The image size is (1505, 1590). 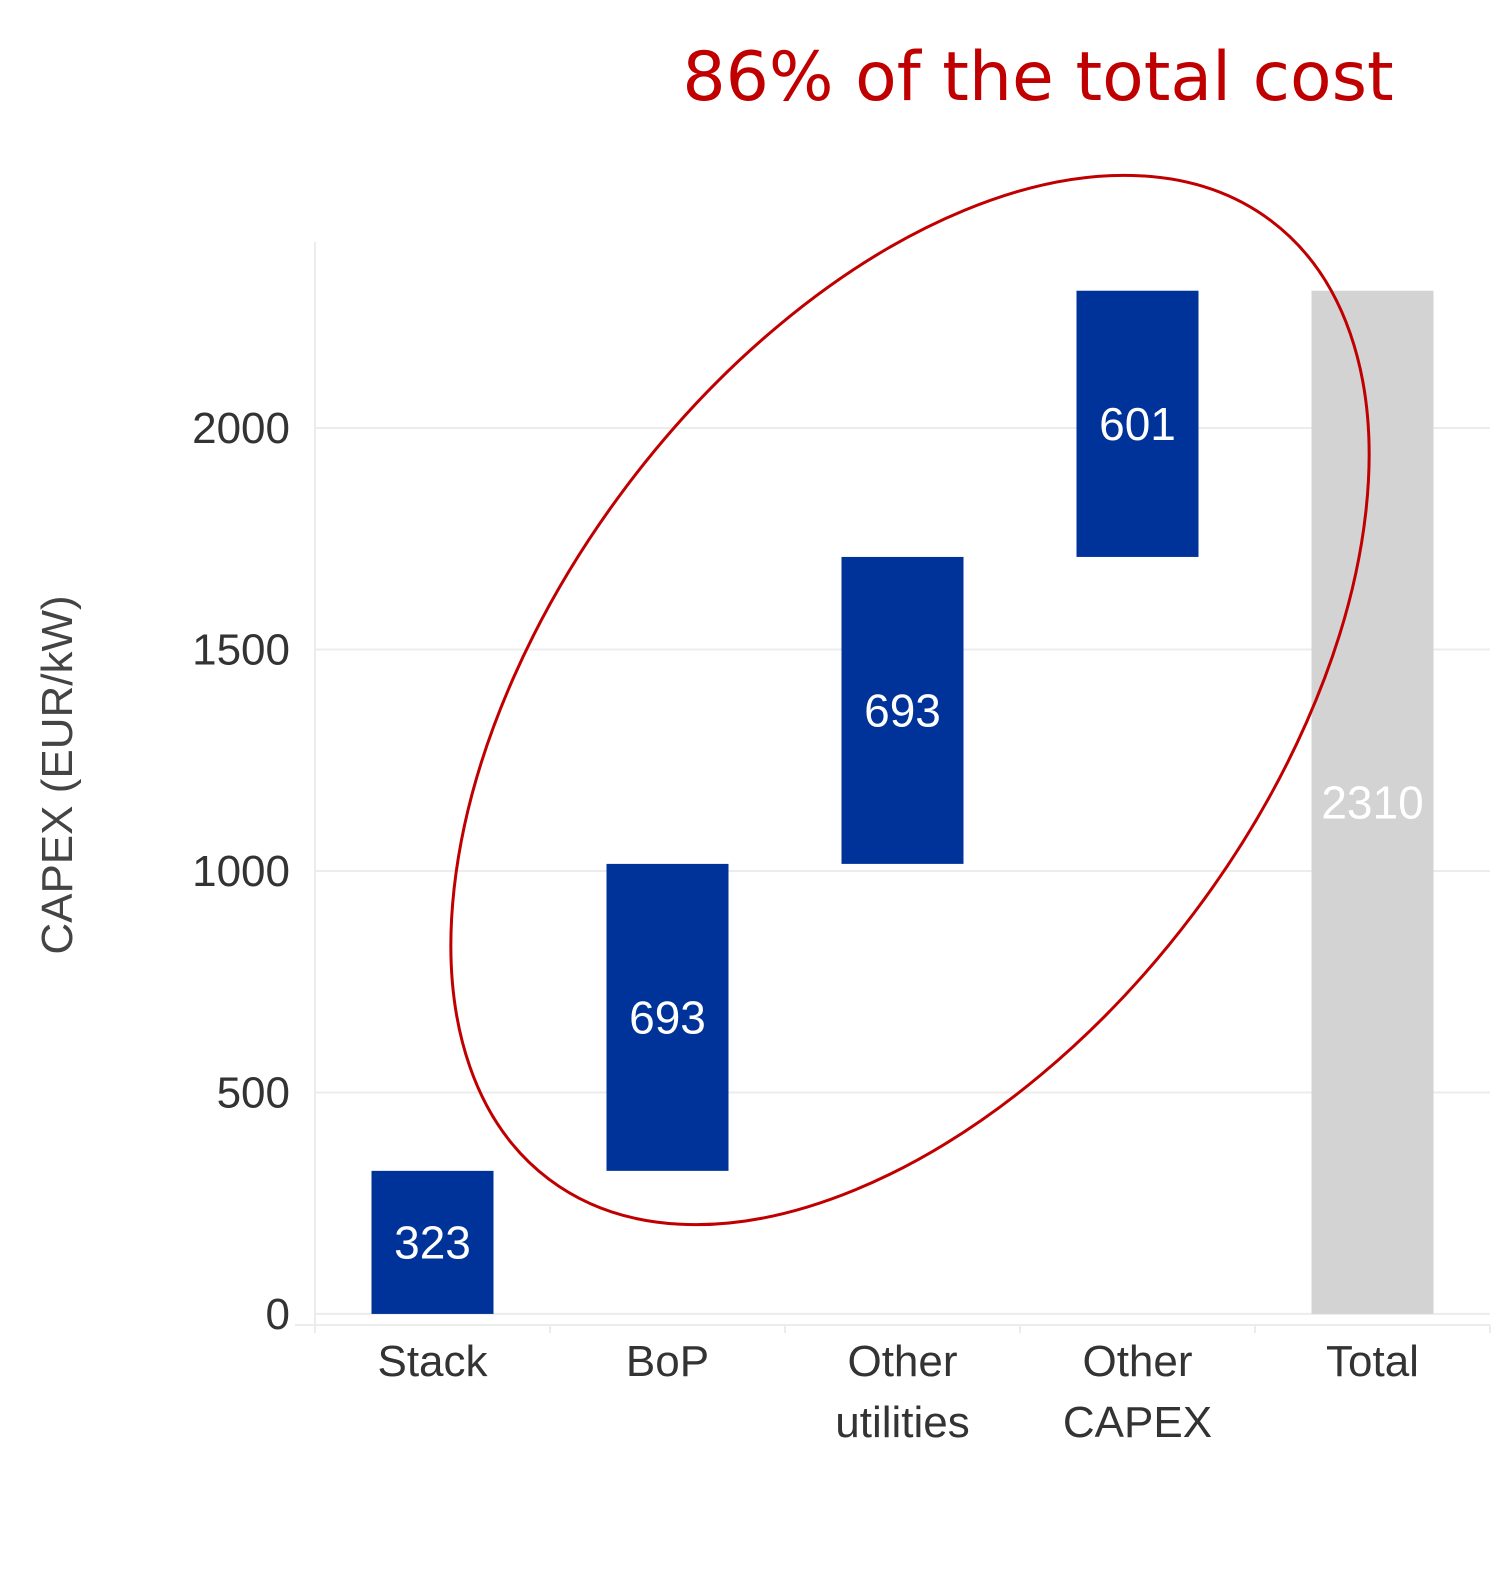 I want to click on x-category-label-4: Total, so click(x=1372, y=1361).